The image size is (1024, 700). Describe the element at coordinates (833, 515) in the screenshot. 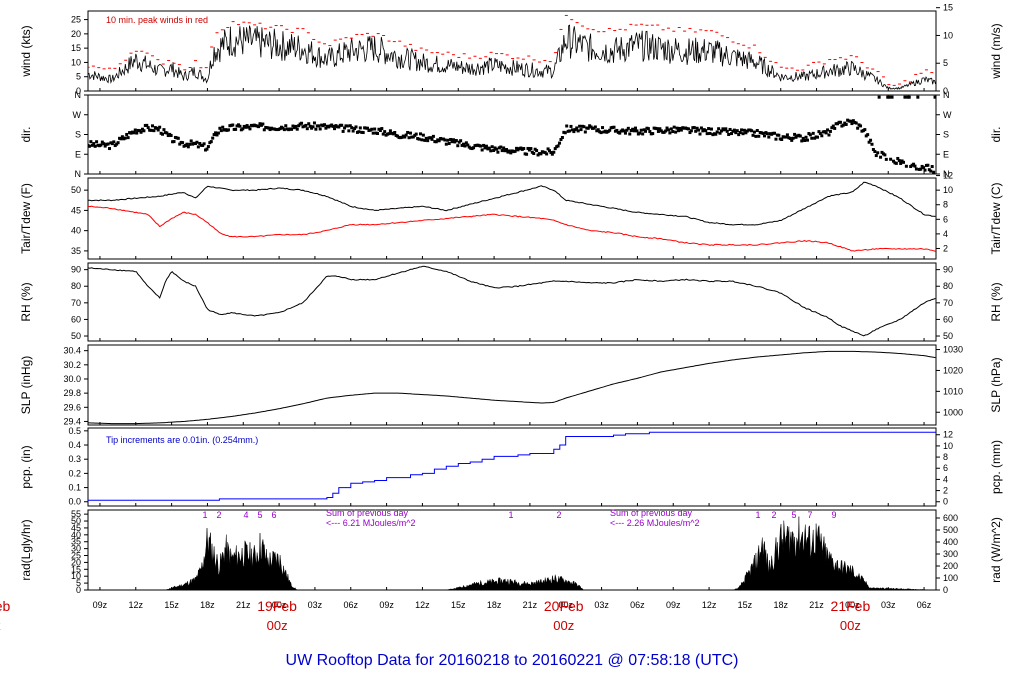

I see `radiation-marker: 9` at that location.